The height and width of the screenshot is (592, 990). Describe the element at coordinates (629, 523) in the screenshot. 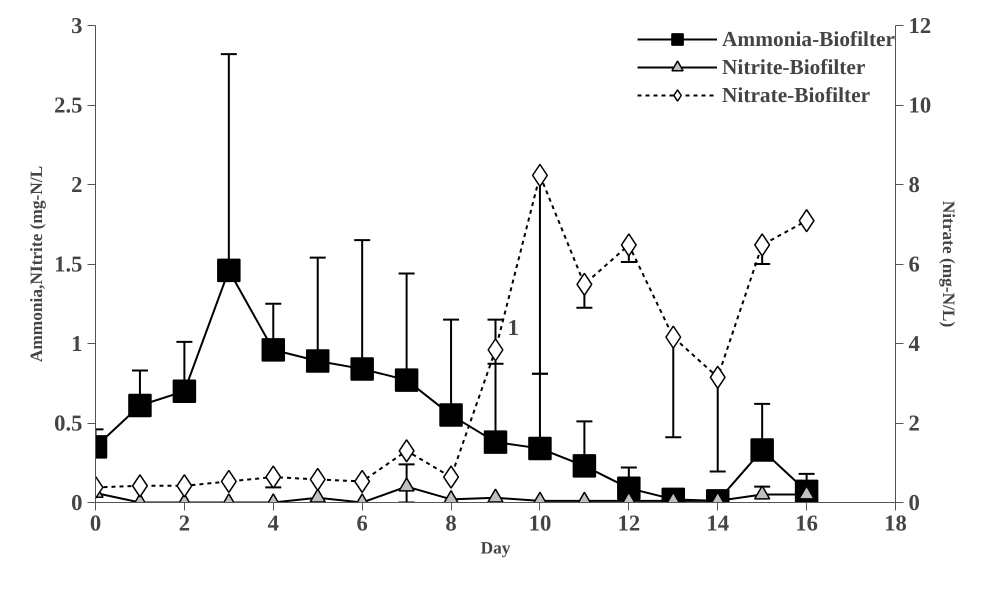

I see `x-tick-label: 12` at that location.